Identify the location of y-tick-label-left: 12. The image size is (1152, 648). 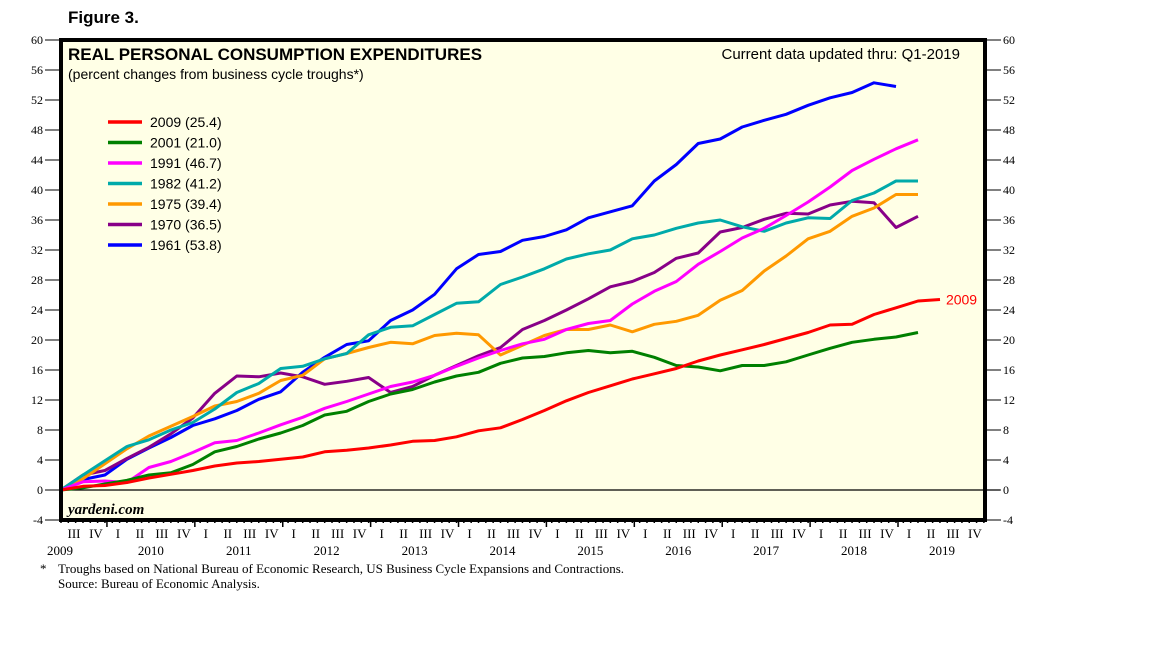
(37, 400).